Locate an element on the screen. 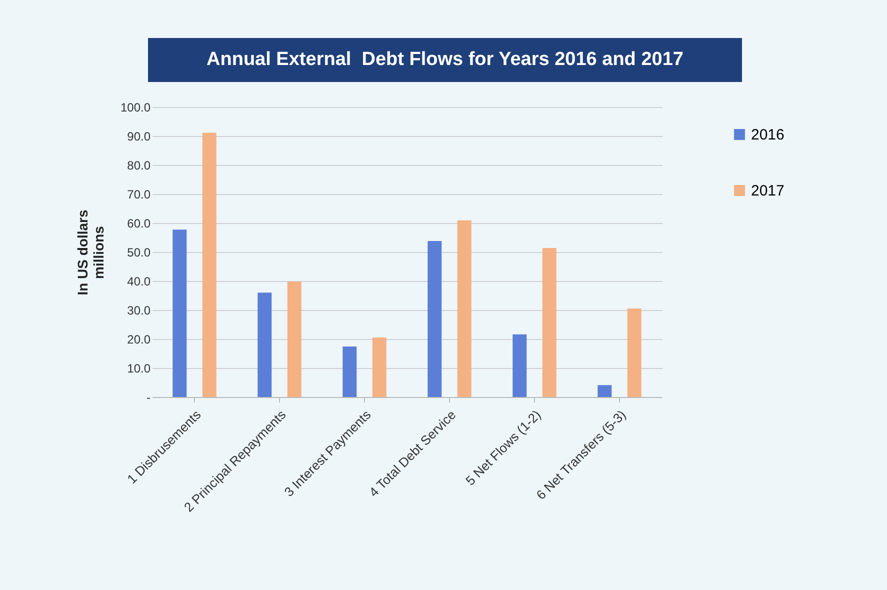  legend-label: 2016 is located at coordinates (767, 135).